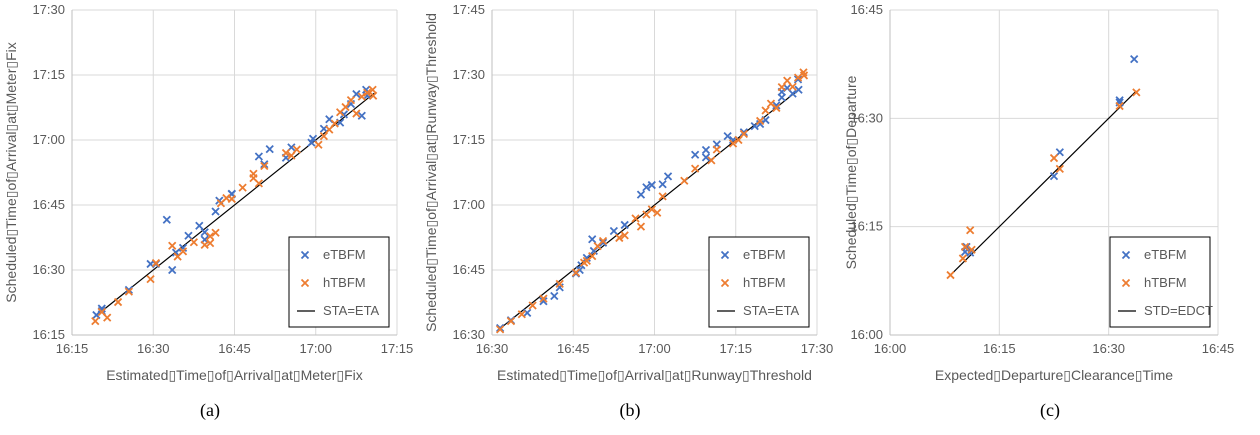 This screenshot has width=1260, height=435. Describe the element at coordinates (735, 348) in the screenshot. I see `x-tick-label: 17:15` at that location.